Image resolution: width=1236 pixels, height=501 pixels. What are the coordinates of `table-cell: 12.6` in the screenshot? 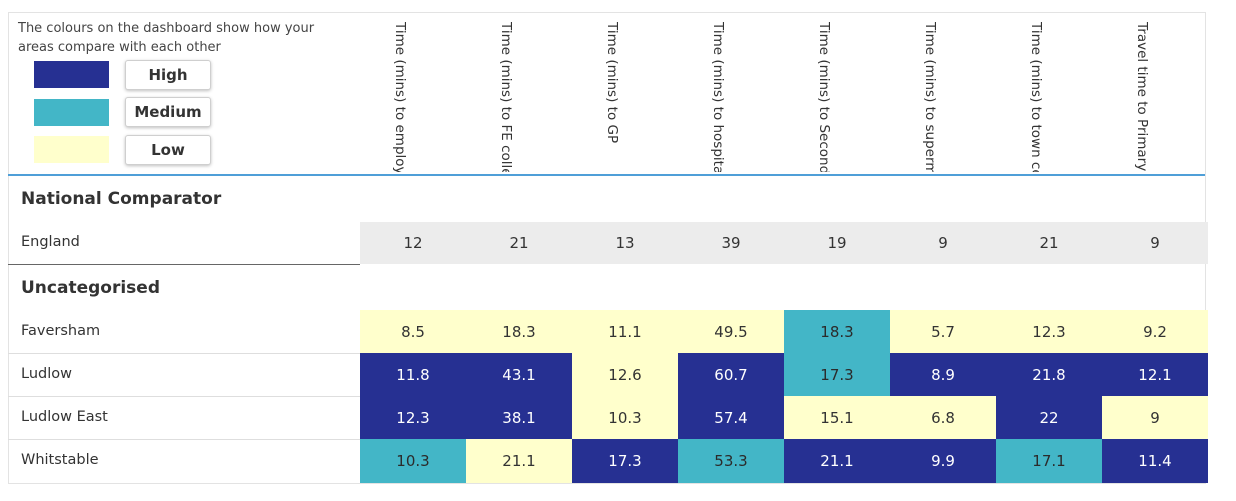 It's located at (625, 374).